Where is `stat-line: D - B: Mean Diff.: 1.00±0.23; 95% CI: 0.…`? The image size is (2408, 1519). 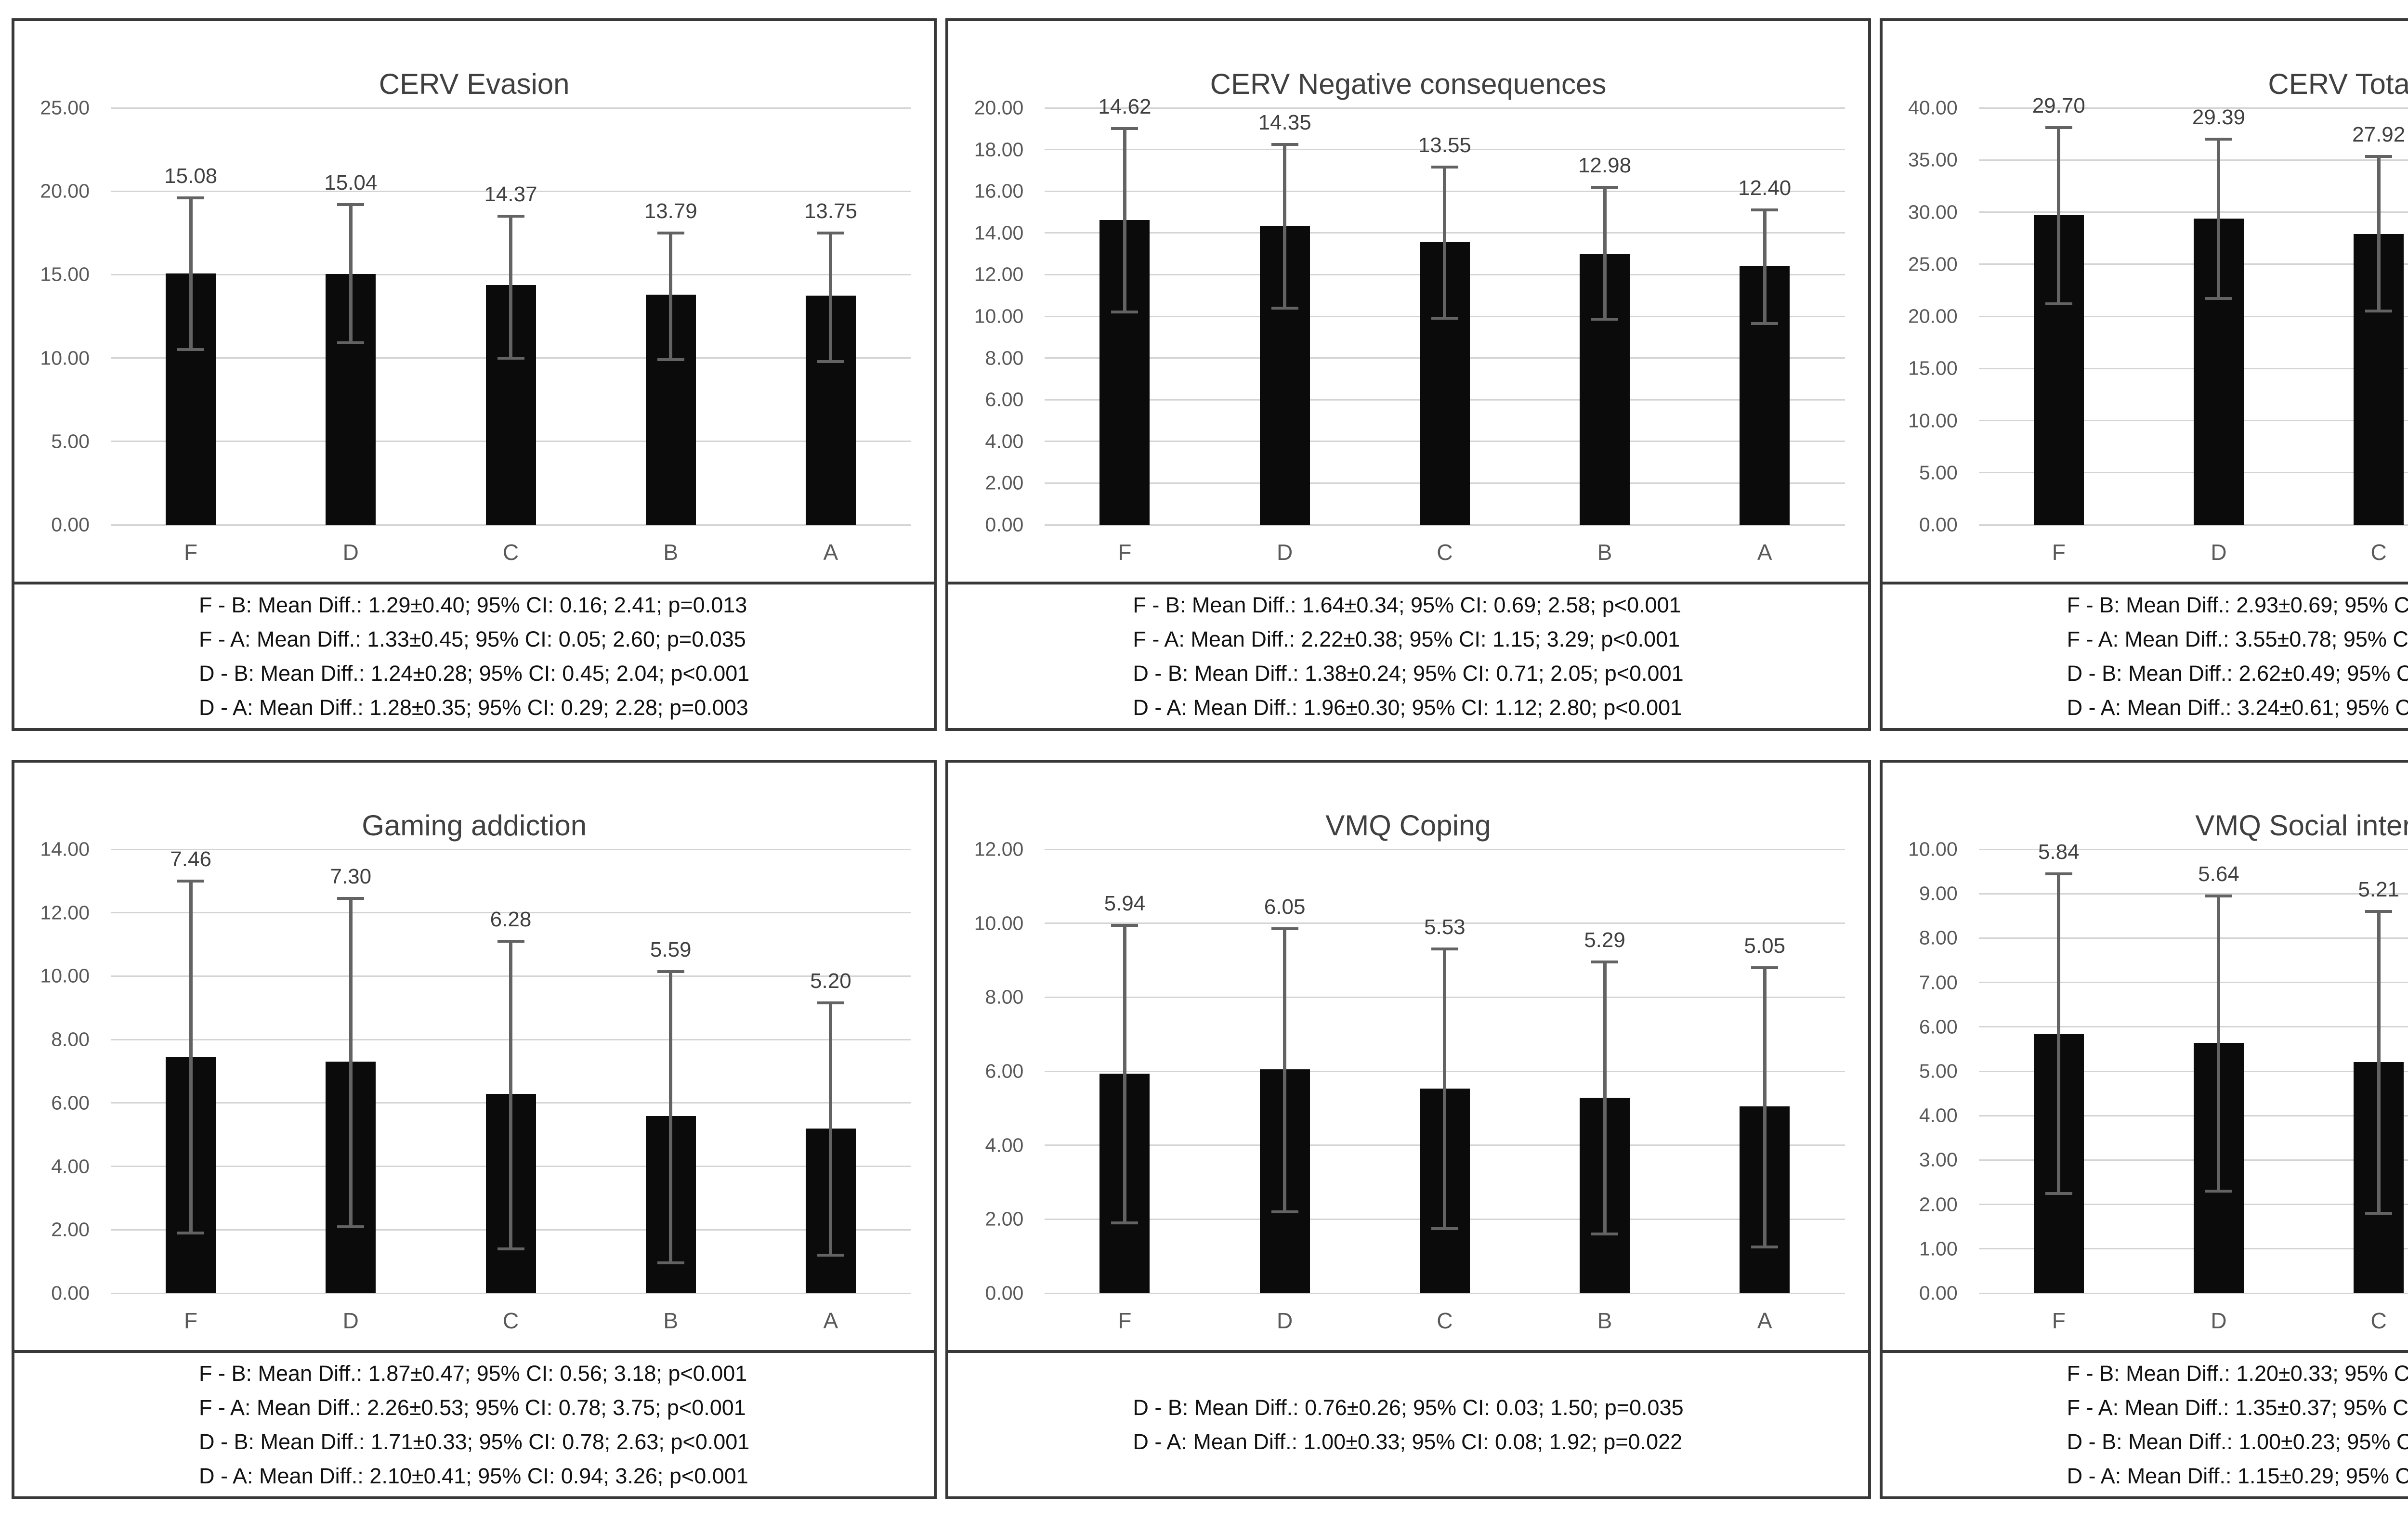
stat-line: D - B: Mean Diff.: 1.00±0.23; 95% CI: 0.… is located at coordinates (2237, 1442).